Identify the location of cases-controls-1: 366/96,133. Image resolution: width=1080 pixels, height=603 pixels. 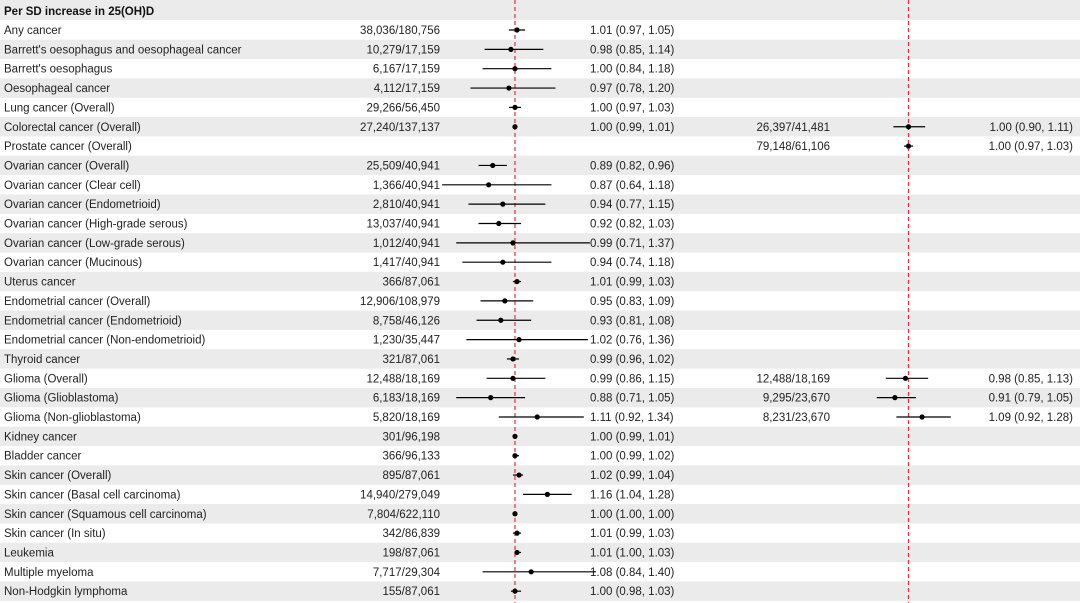
(411, 457).